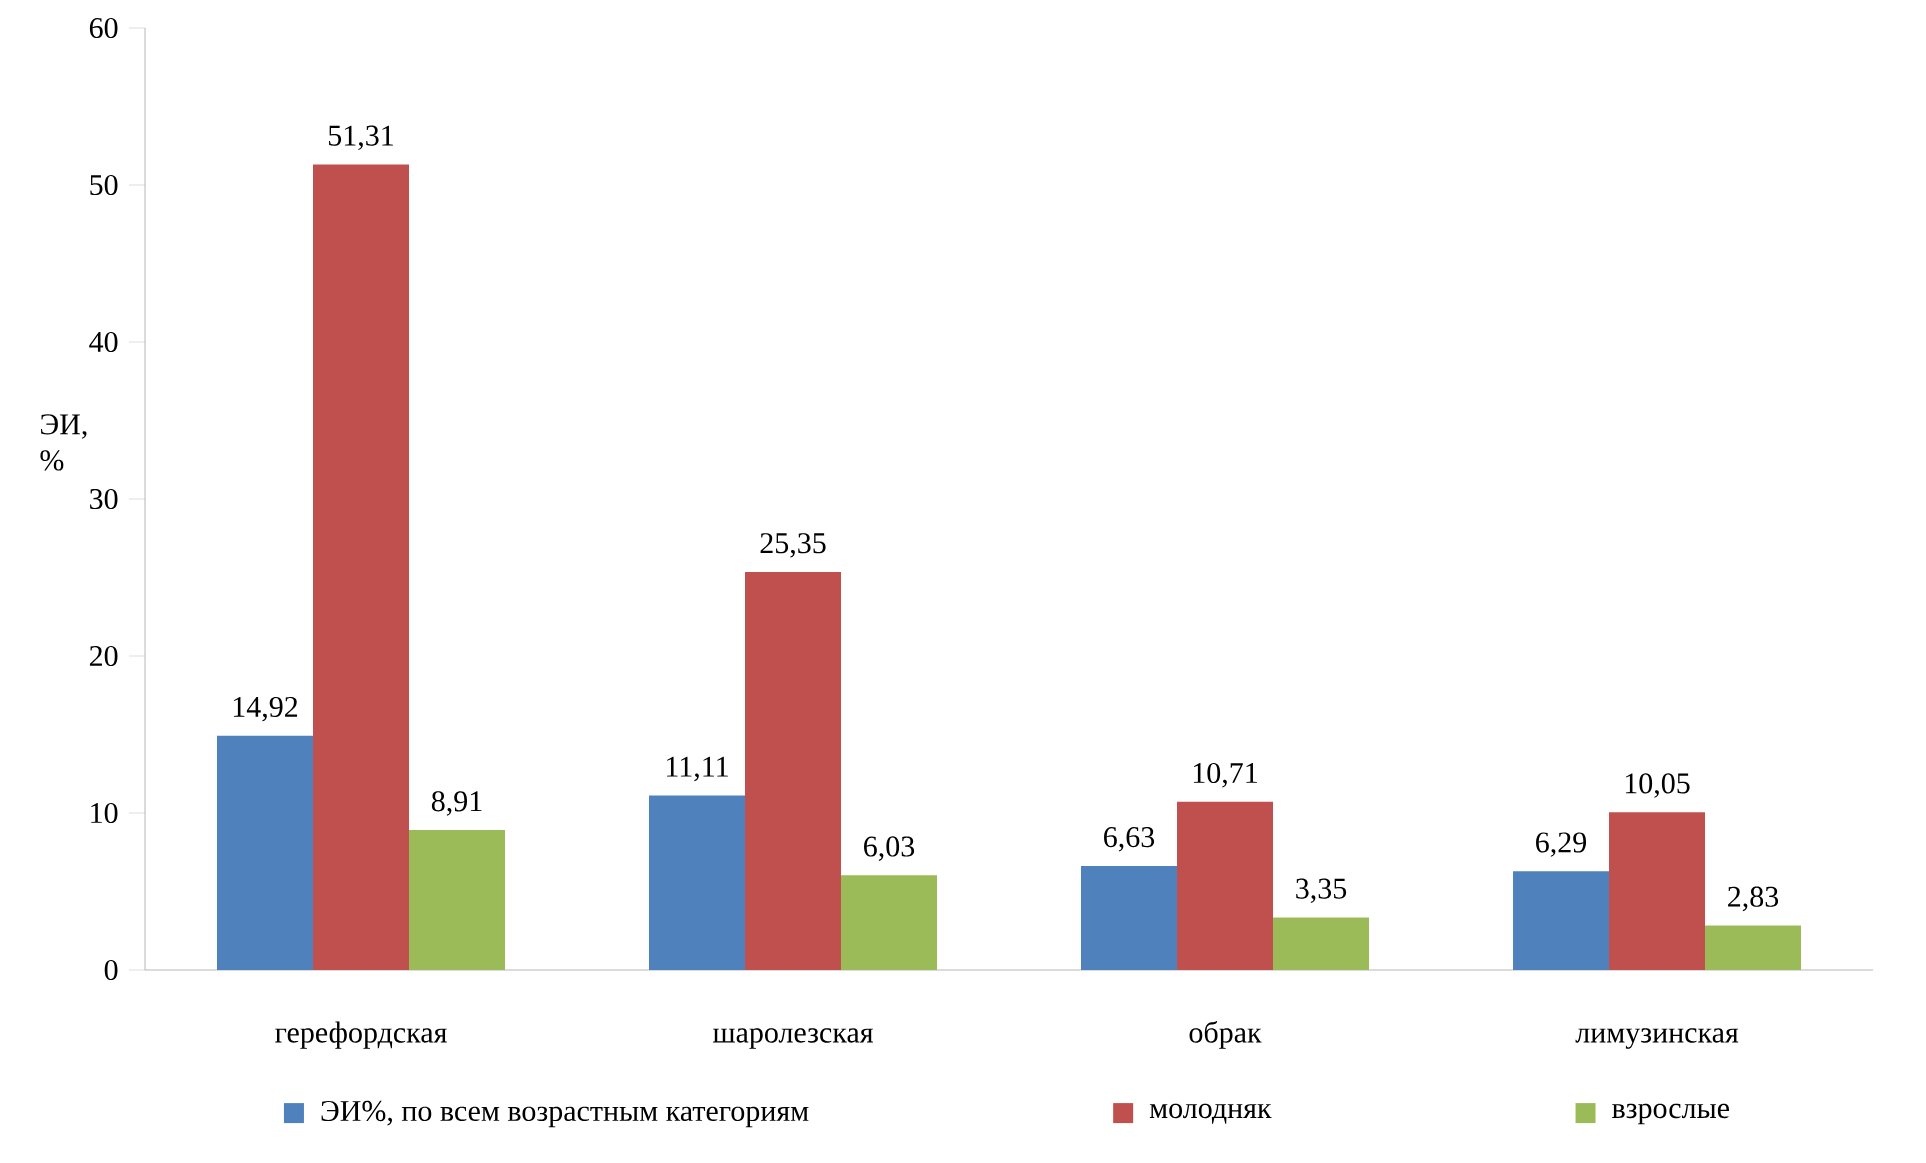 The width and height of the screenshot is (1926, 1163). What do you see at coordinates (1657, 1038) in the screenshot?
I see `x-tick-label: лимузинская` at bounding box center [1657, 1038].